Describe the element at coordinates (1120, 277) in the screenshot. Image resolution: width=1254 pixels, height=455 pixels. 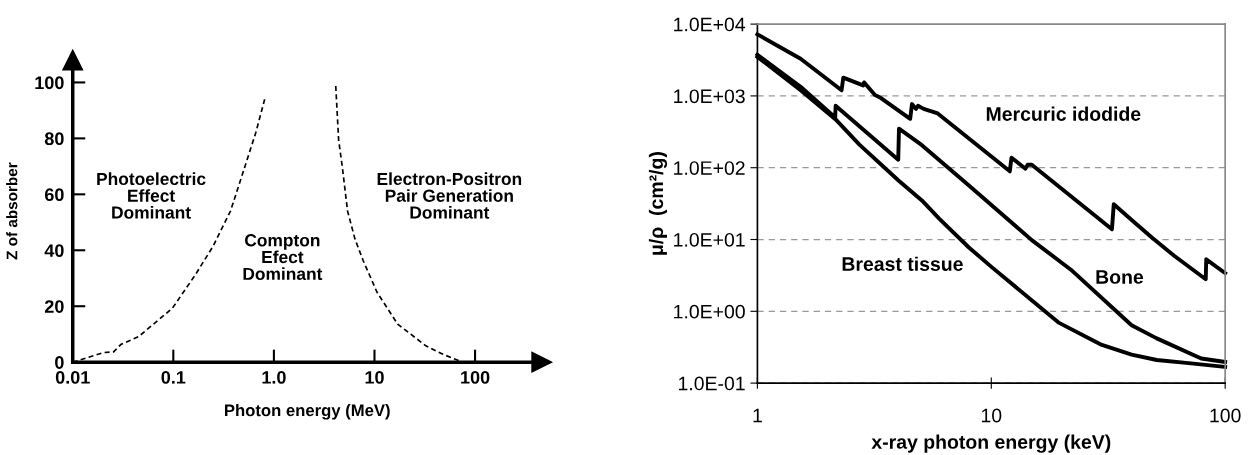
I see `series-label: Bone` at that location.